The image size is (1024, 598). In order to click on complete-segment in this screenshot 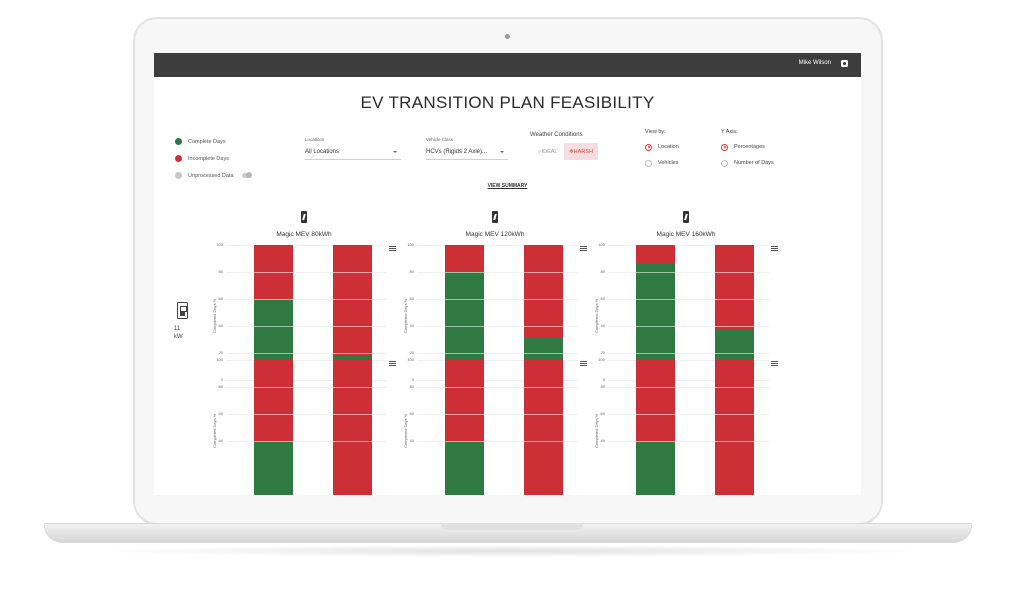, I will do `click(464, 468)`.